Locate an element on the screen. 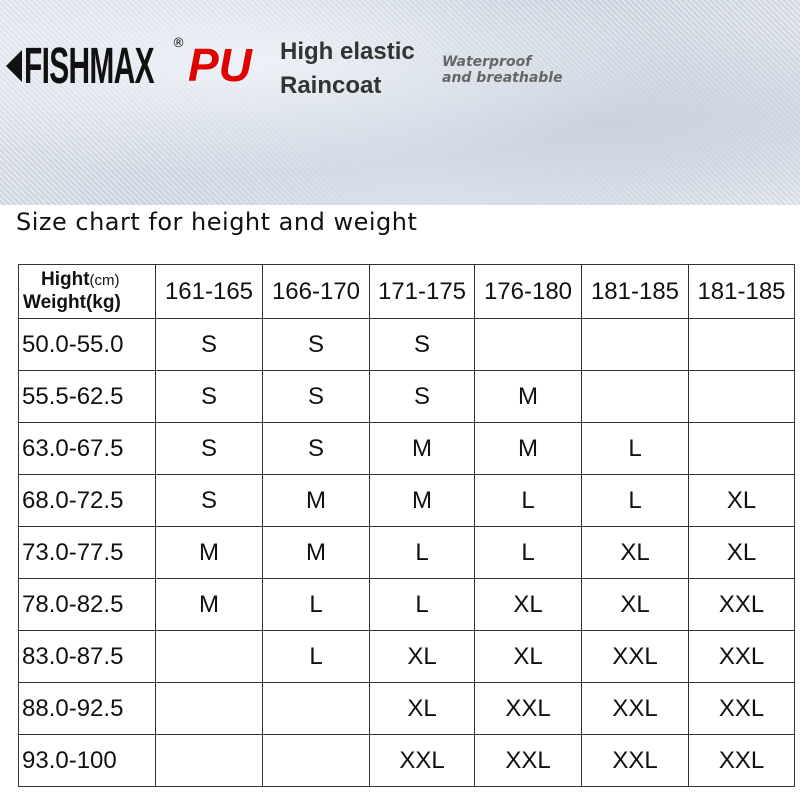 The width and height of the screenshot is (800, 800). weight-cell: 63.0-67.5 is located at coordinates (87, 448).